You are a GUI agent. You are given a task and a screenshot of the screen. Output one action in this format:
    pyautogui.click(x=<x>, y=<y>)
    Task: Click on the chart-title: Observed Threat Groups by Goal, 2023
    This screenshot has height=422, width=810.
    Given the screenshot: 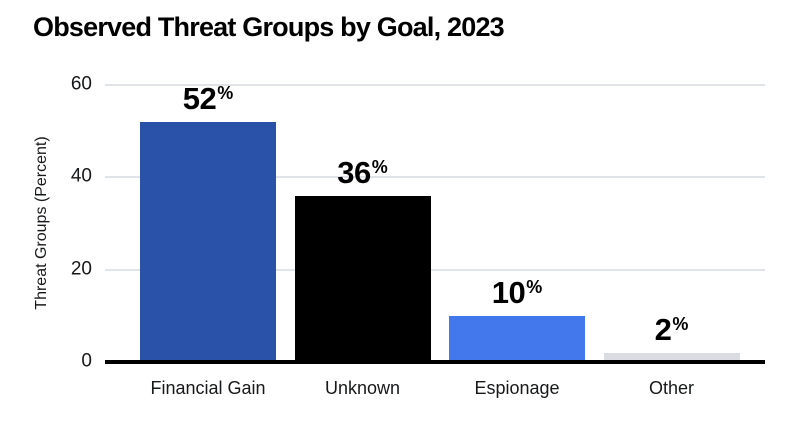 What is the action you would take?
    pyautogui.click(x=269, y=27)
    